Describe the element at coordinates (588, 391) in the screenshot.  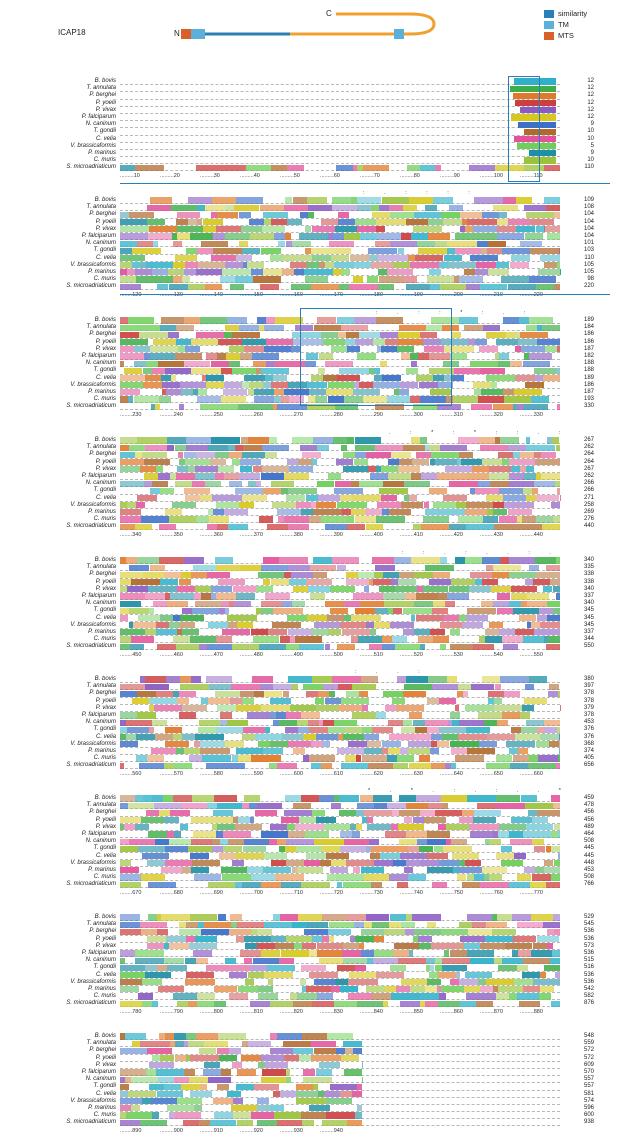
I see `residue-position: 187` at that location.